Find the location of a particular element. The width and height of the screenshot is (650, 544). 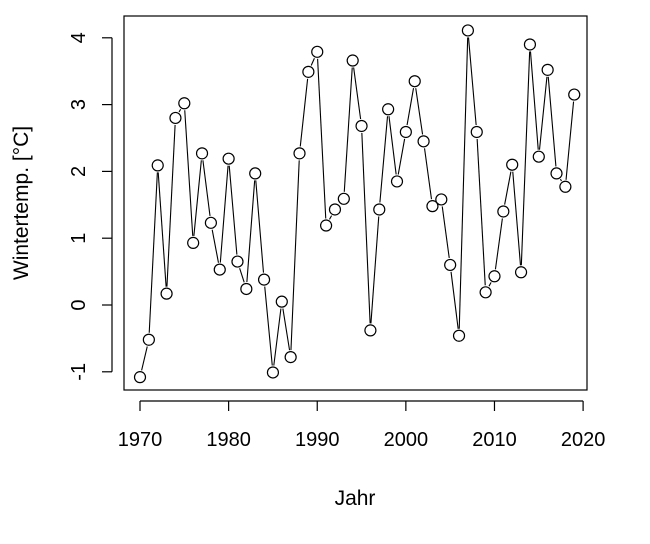

x-tick-label: 2000 is located at coordinates (406, 440).